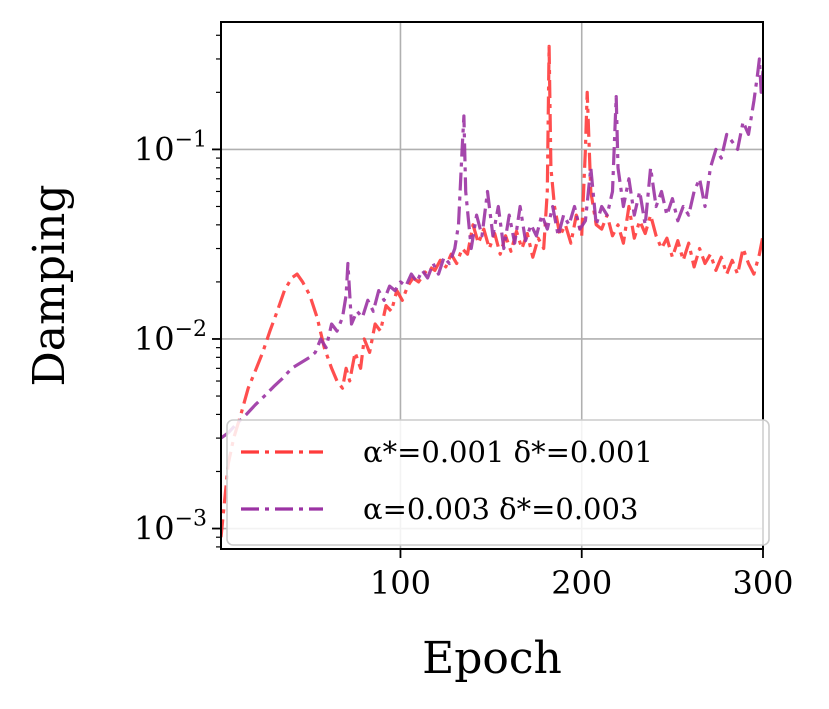  Describe the element at coordinates (492, 658) in the screenshot. I see `x-axis-label: Epoch` at that location.